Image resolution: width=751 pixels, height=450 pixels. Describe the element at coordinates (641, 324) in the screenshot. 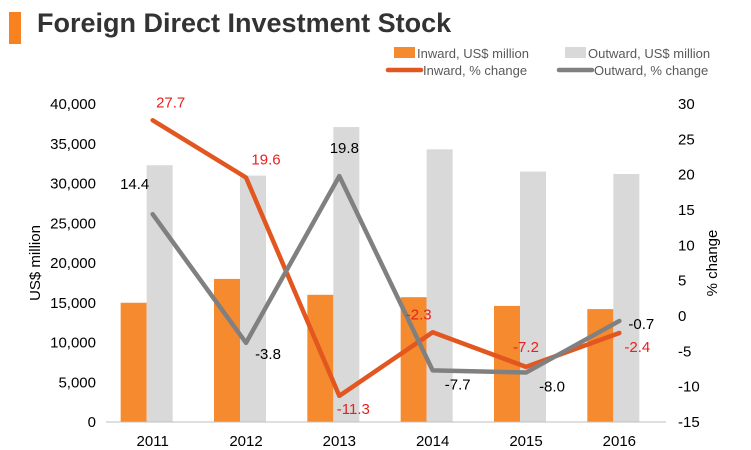

I see `label-outward-pct-2016: -0.7` at that location.